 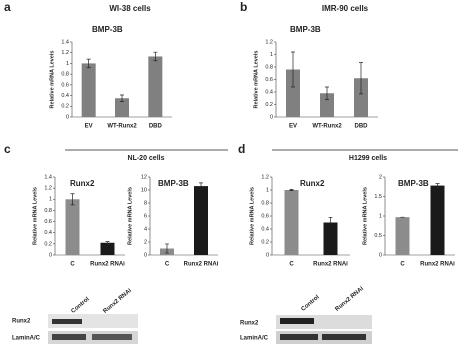 I want to click on blot-membrane, so click(x=93, y=321).